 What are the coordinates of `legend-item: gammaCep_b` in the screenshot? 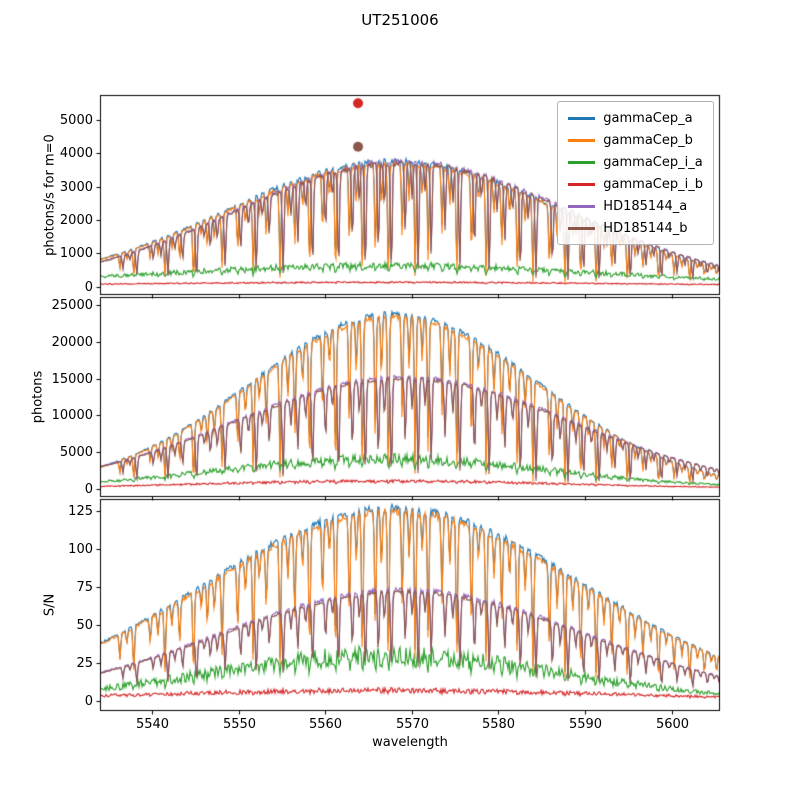 It's located at (635, 140).